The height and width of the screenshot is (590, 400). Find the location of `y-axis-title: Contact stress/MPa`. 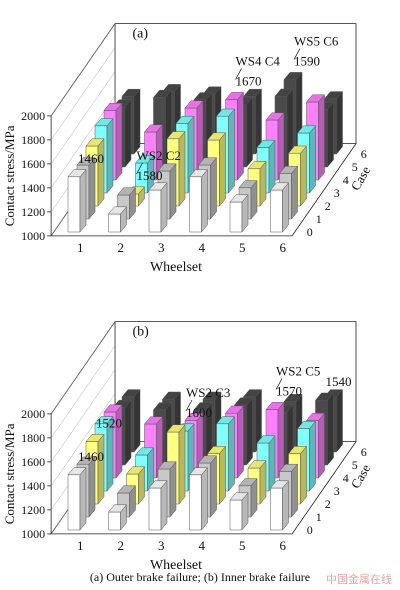

y-axis-title: Contact stress/MPa is located at coordinates (9, 175).